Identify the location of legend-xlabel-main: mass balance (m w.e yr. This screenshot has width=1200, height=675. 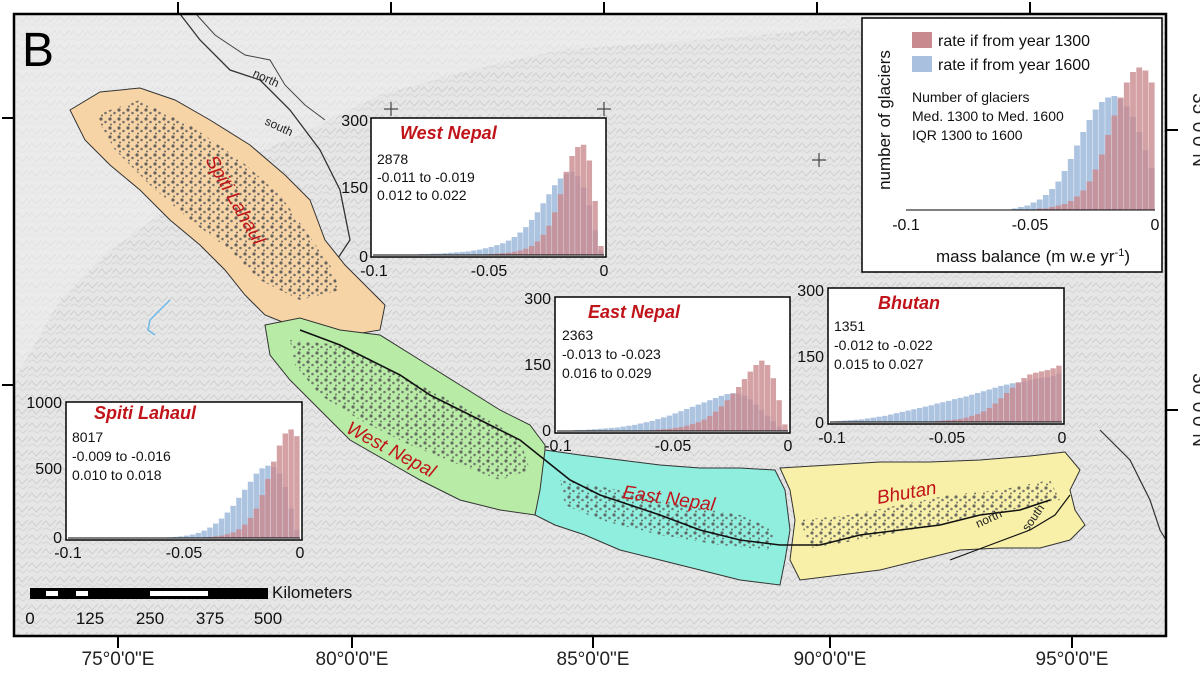
(1025, 256).